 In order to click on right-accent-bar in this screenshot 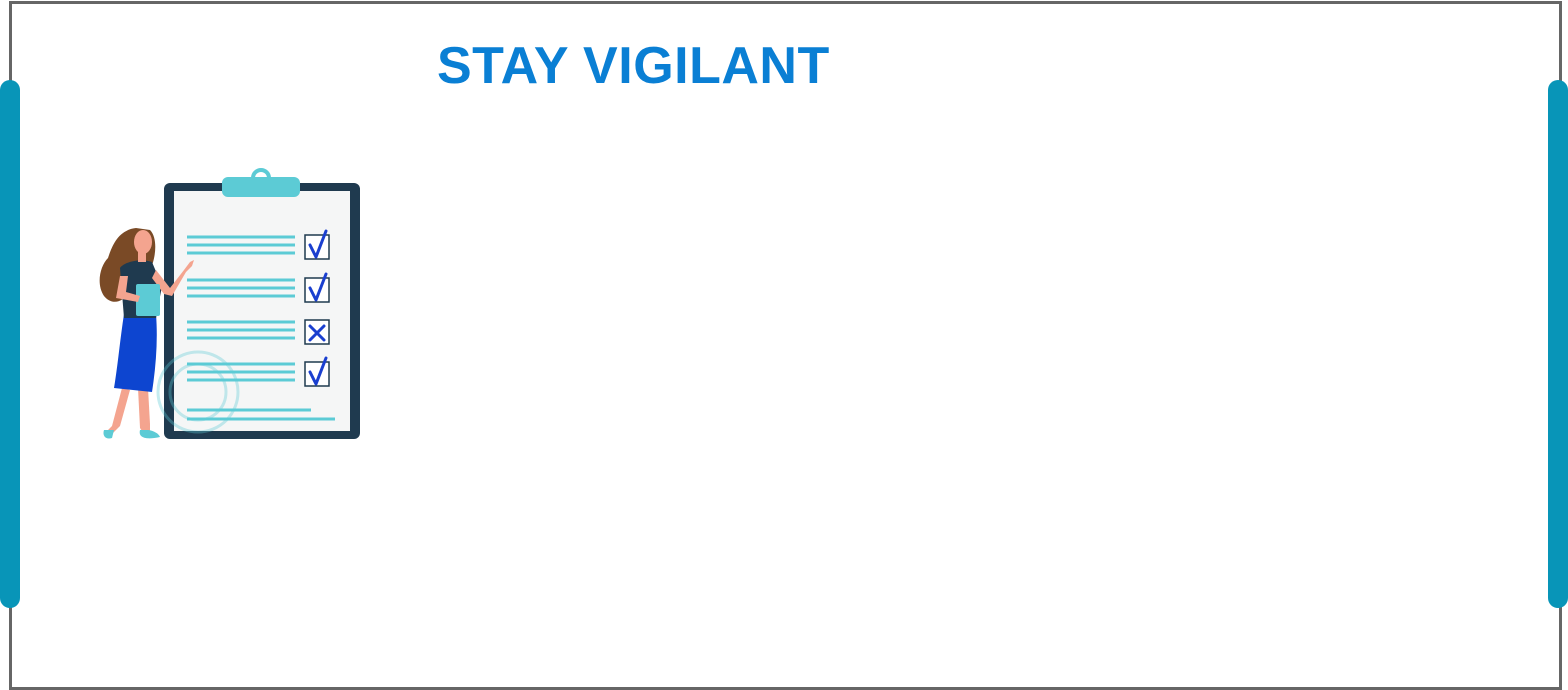, I will do `click(1558, 344)`.